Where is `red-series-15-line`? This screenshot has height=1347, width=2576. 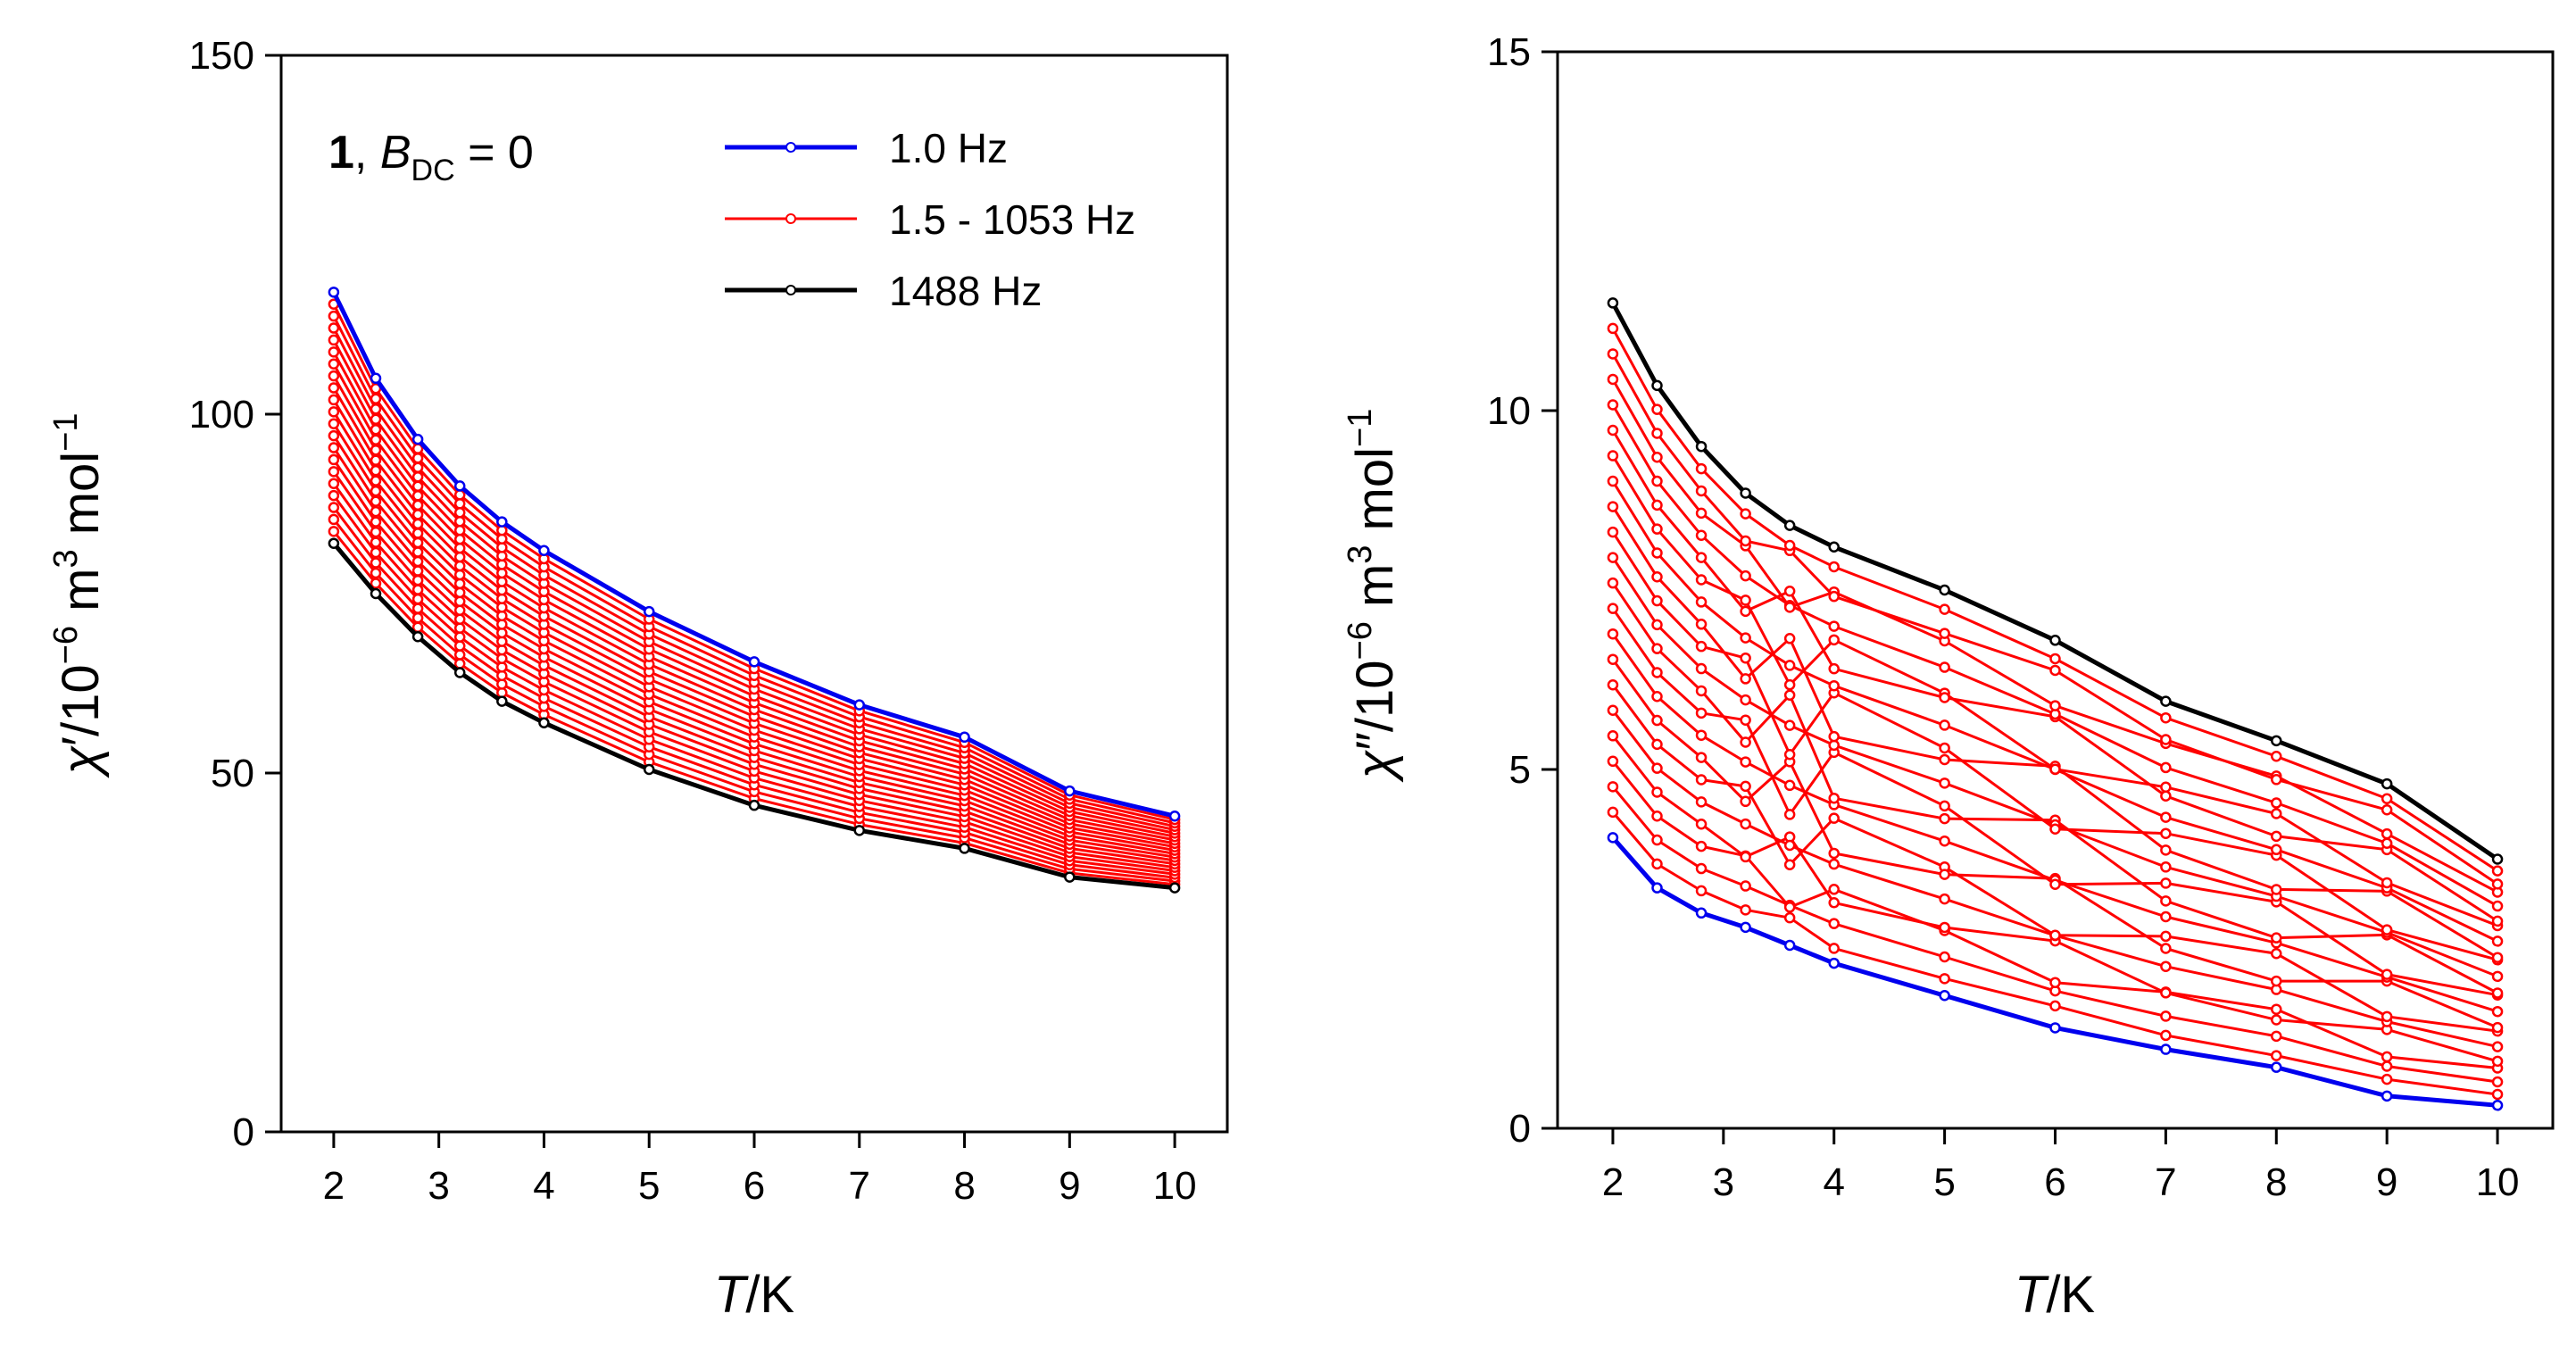
red-series-15-line is located at coordinates (754, 593).